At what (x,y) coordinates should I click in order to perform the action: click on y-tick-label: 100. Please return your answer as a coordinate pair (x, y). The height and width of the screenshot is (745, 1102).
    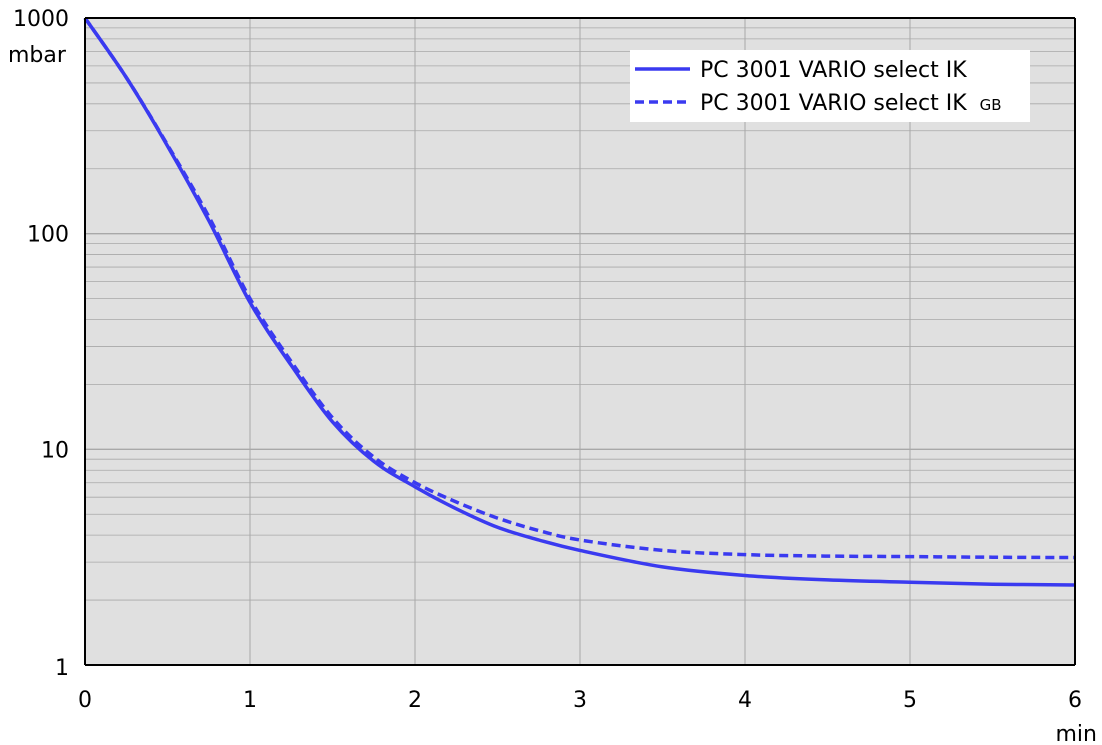
    Looking at the image, I should click on (48, 235).